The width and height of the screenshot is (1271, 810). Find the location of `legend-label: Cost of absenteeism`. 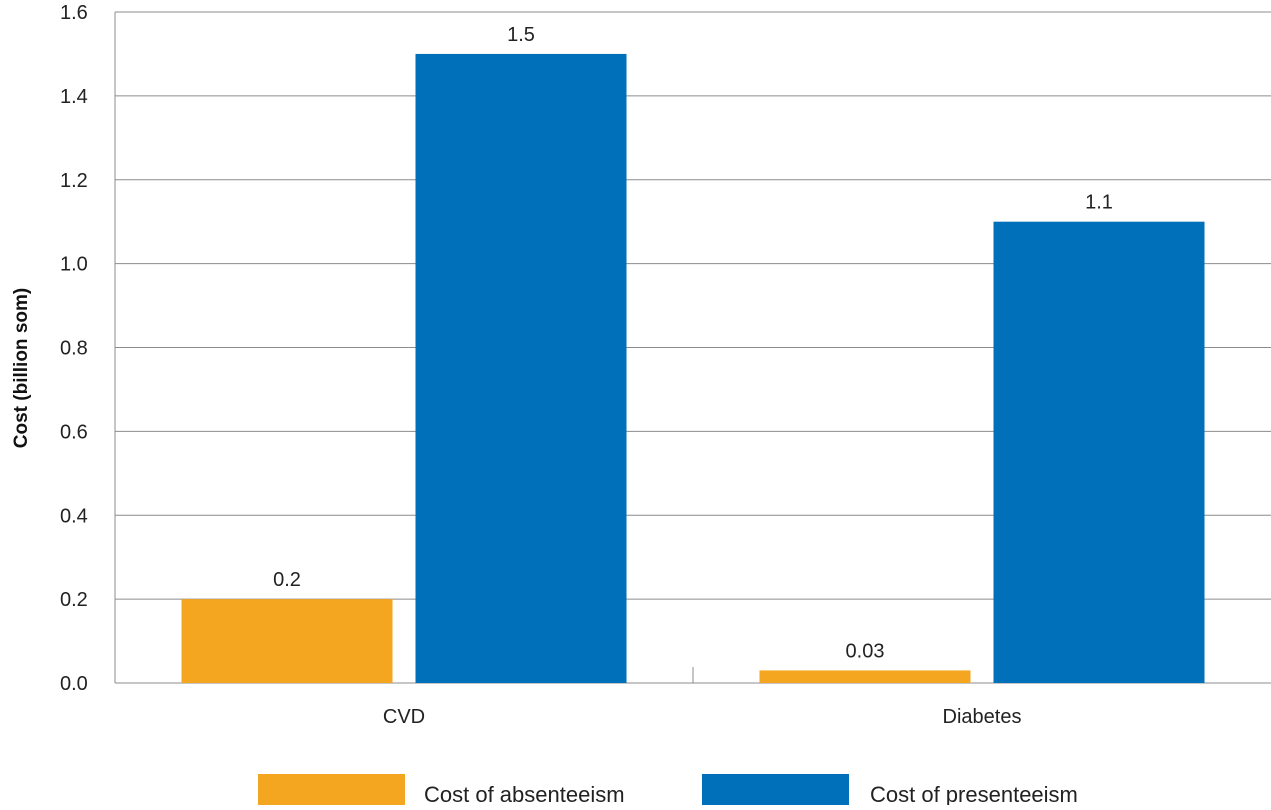

legend-label: Cost of absenteeism is located at coordinates (524, 793).